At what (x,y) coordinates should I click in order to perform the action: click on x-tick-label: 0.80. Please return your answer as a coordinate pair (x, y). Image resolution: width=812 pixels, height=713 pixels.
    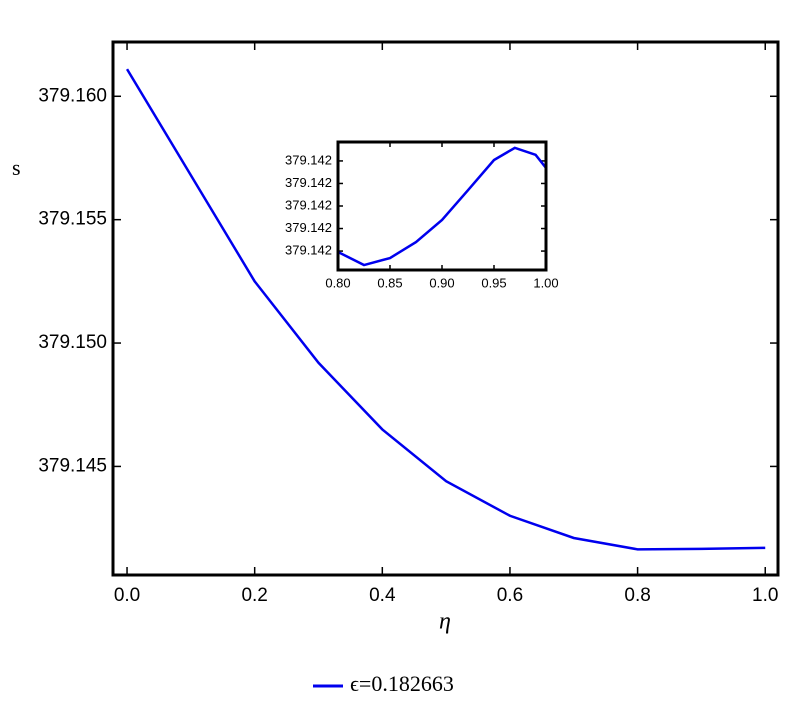
    Looking at the image, I should click on (337, 283).